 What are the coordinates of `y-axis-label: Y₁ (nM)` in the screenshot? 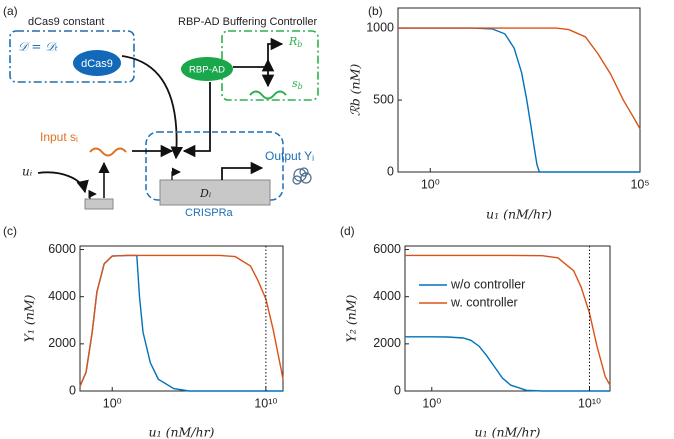 It's located at (29, 318).